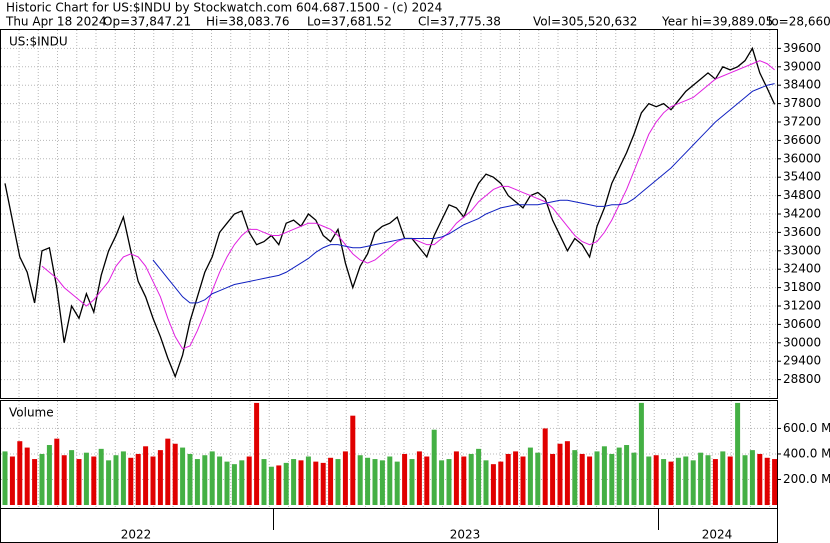 The height and width of the screenshot is (543, 830). I want to click on y-tick-label: 37200, so click(802, 122).